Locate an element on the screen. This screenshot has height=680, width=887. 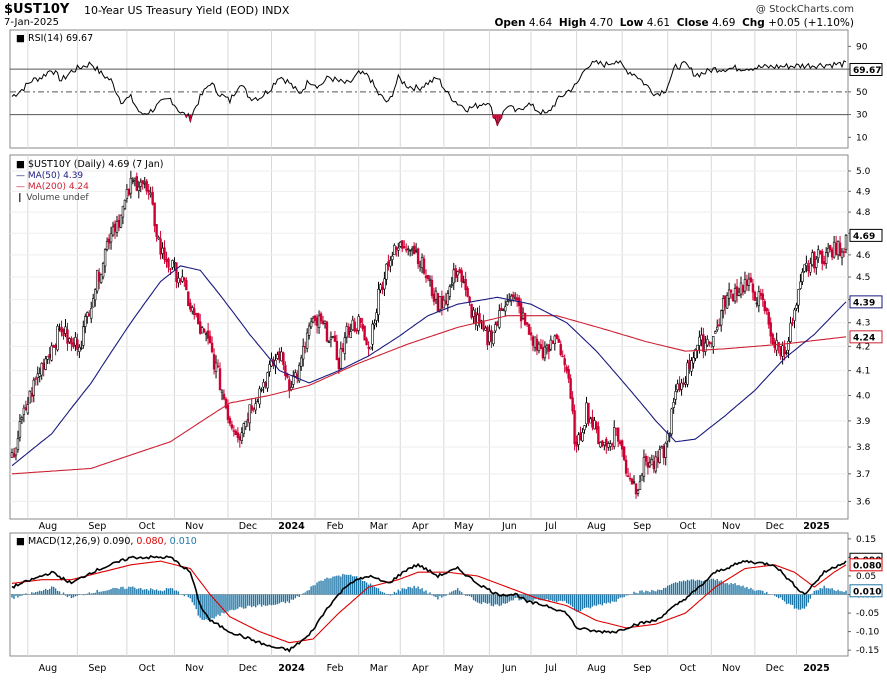
price-tick-2: 4.8 is located at coordinates (863, 213).